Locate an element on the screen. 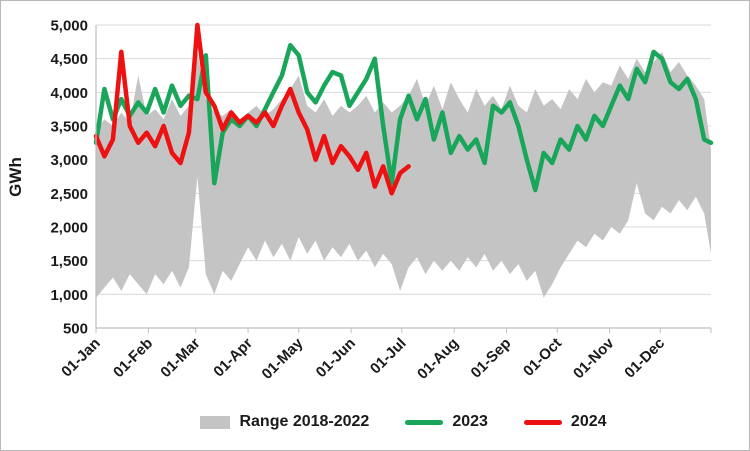 This screenshot has height=451, width=750. x-tick-label: 01-Jan is located at coordinates (81, 358).